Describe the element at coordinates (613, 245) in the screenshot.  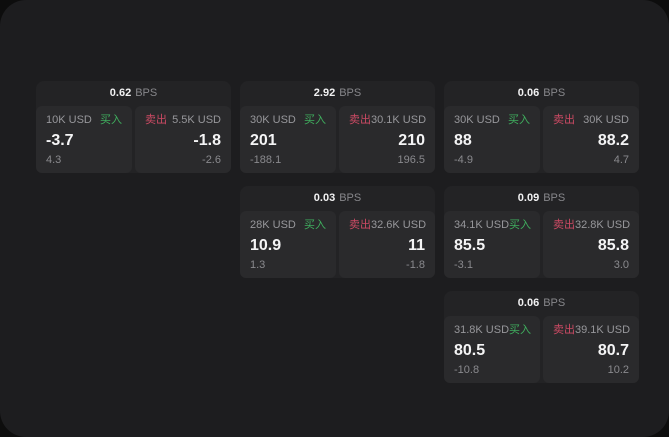
I see `sell-price-value: 85.8` at that location.